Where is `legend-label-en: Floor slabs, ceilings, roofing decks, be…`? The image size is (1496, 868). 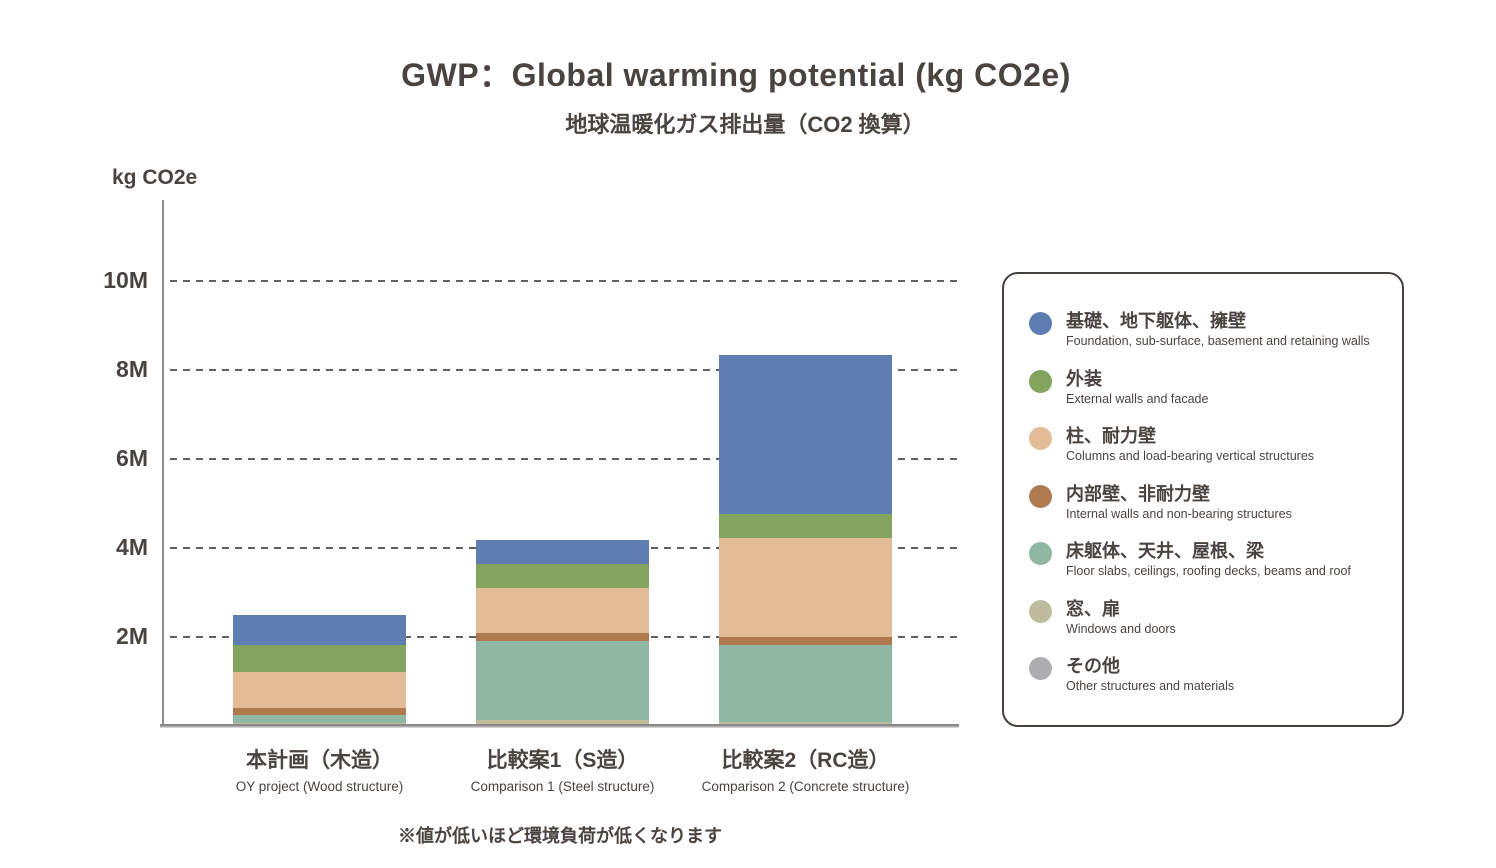 legend-label-en: Floor slabs, ceilings, roofing decks, be… is located at coordinates (1208, 571).